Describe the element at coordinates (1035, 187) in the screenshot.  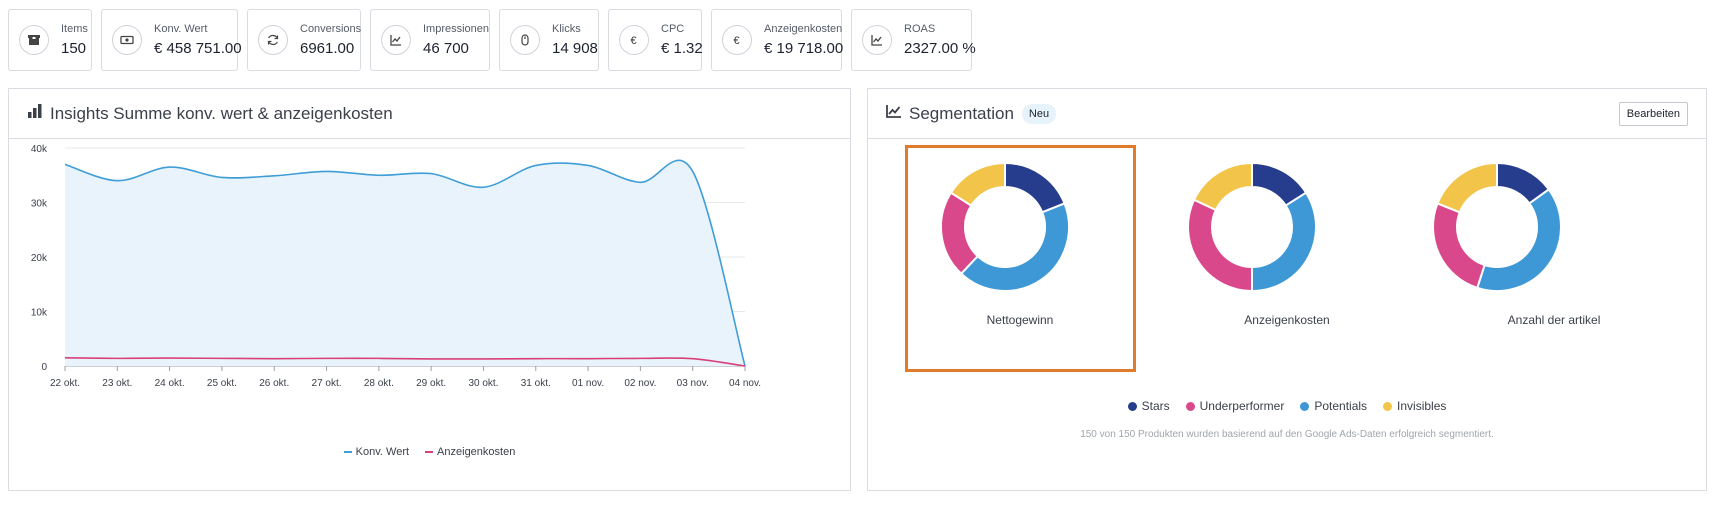
I see `donut-slice-stars` at that location.